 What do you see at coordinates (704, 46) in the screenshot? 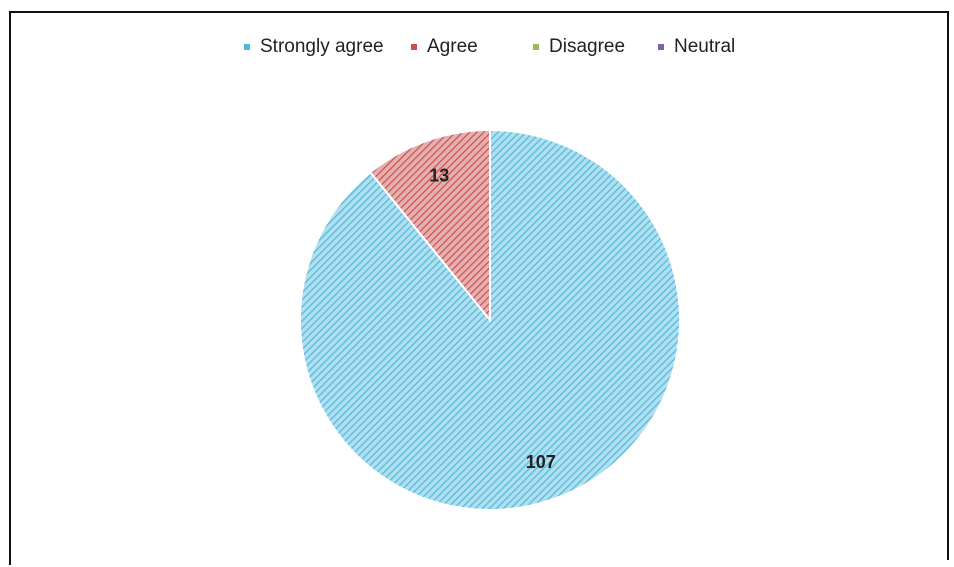
I see `legend-label: Neutral` at bounding box center [704, 46].